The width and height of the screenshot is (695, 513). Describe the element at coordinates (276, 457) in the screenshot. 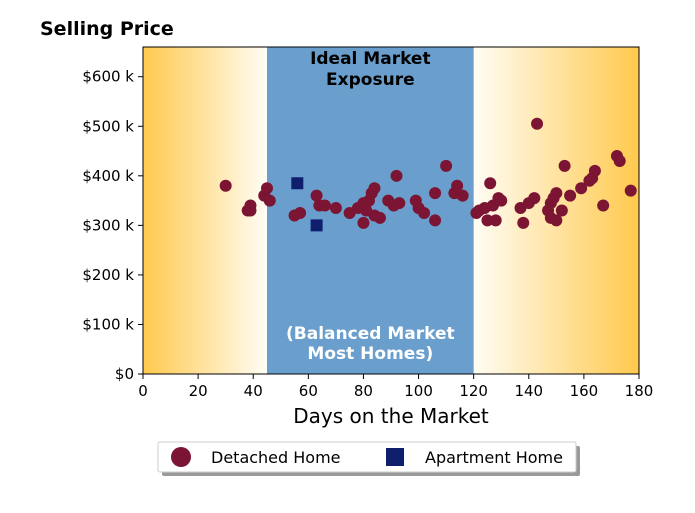

I see `legend-label-detached-home: Detached Home` at that location.